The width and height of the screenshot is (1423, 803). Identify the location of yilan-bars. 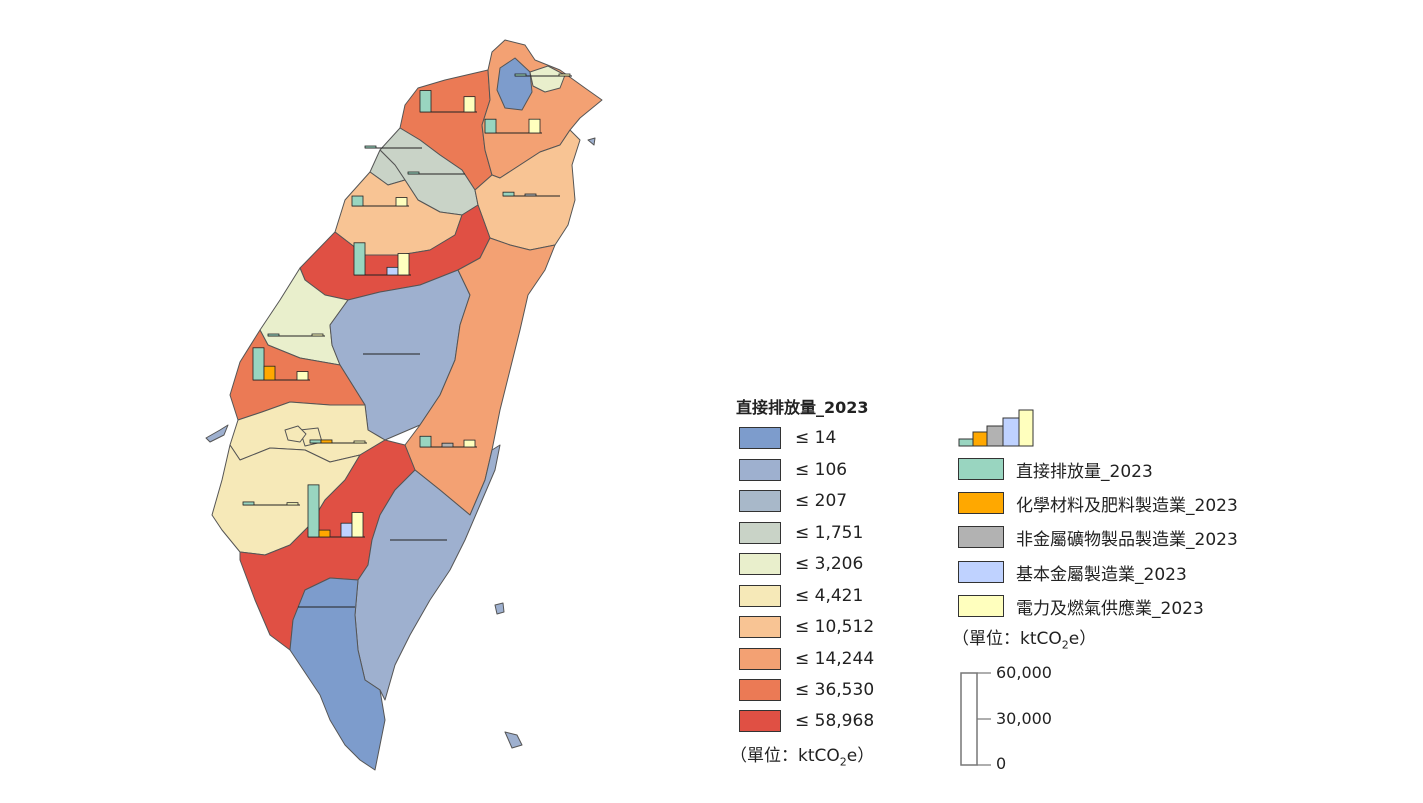
(531, 194).